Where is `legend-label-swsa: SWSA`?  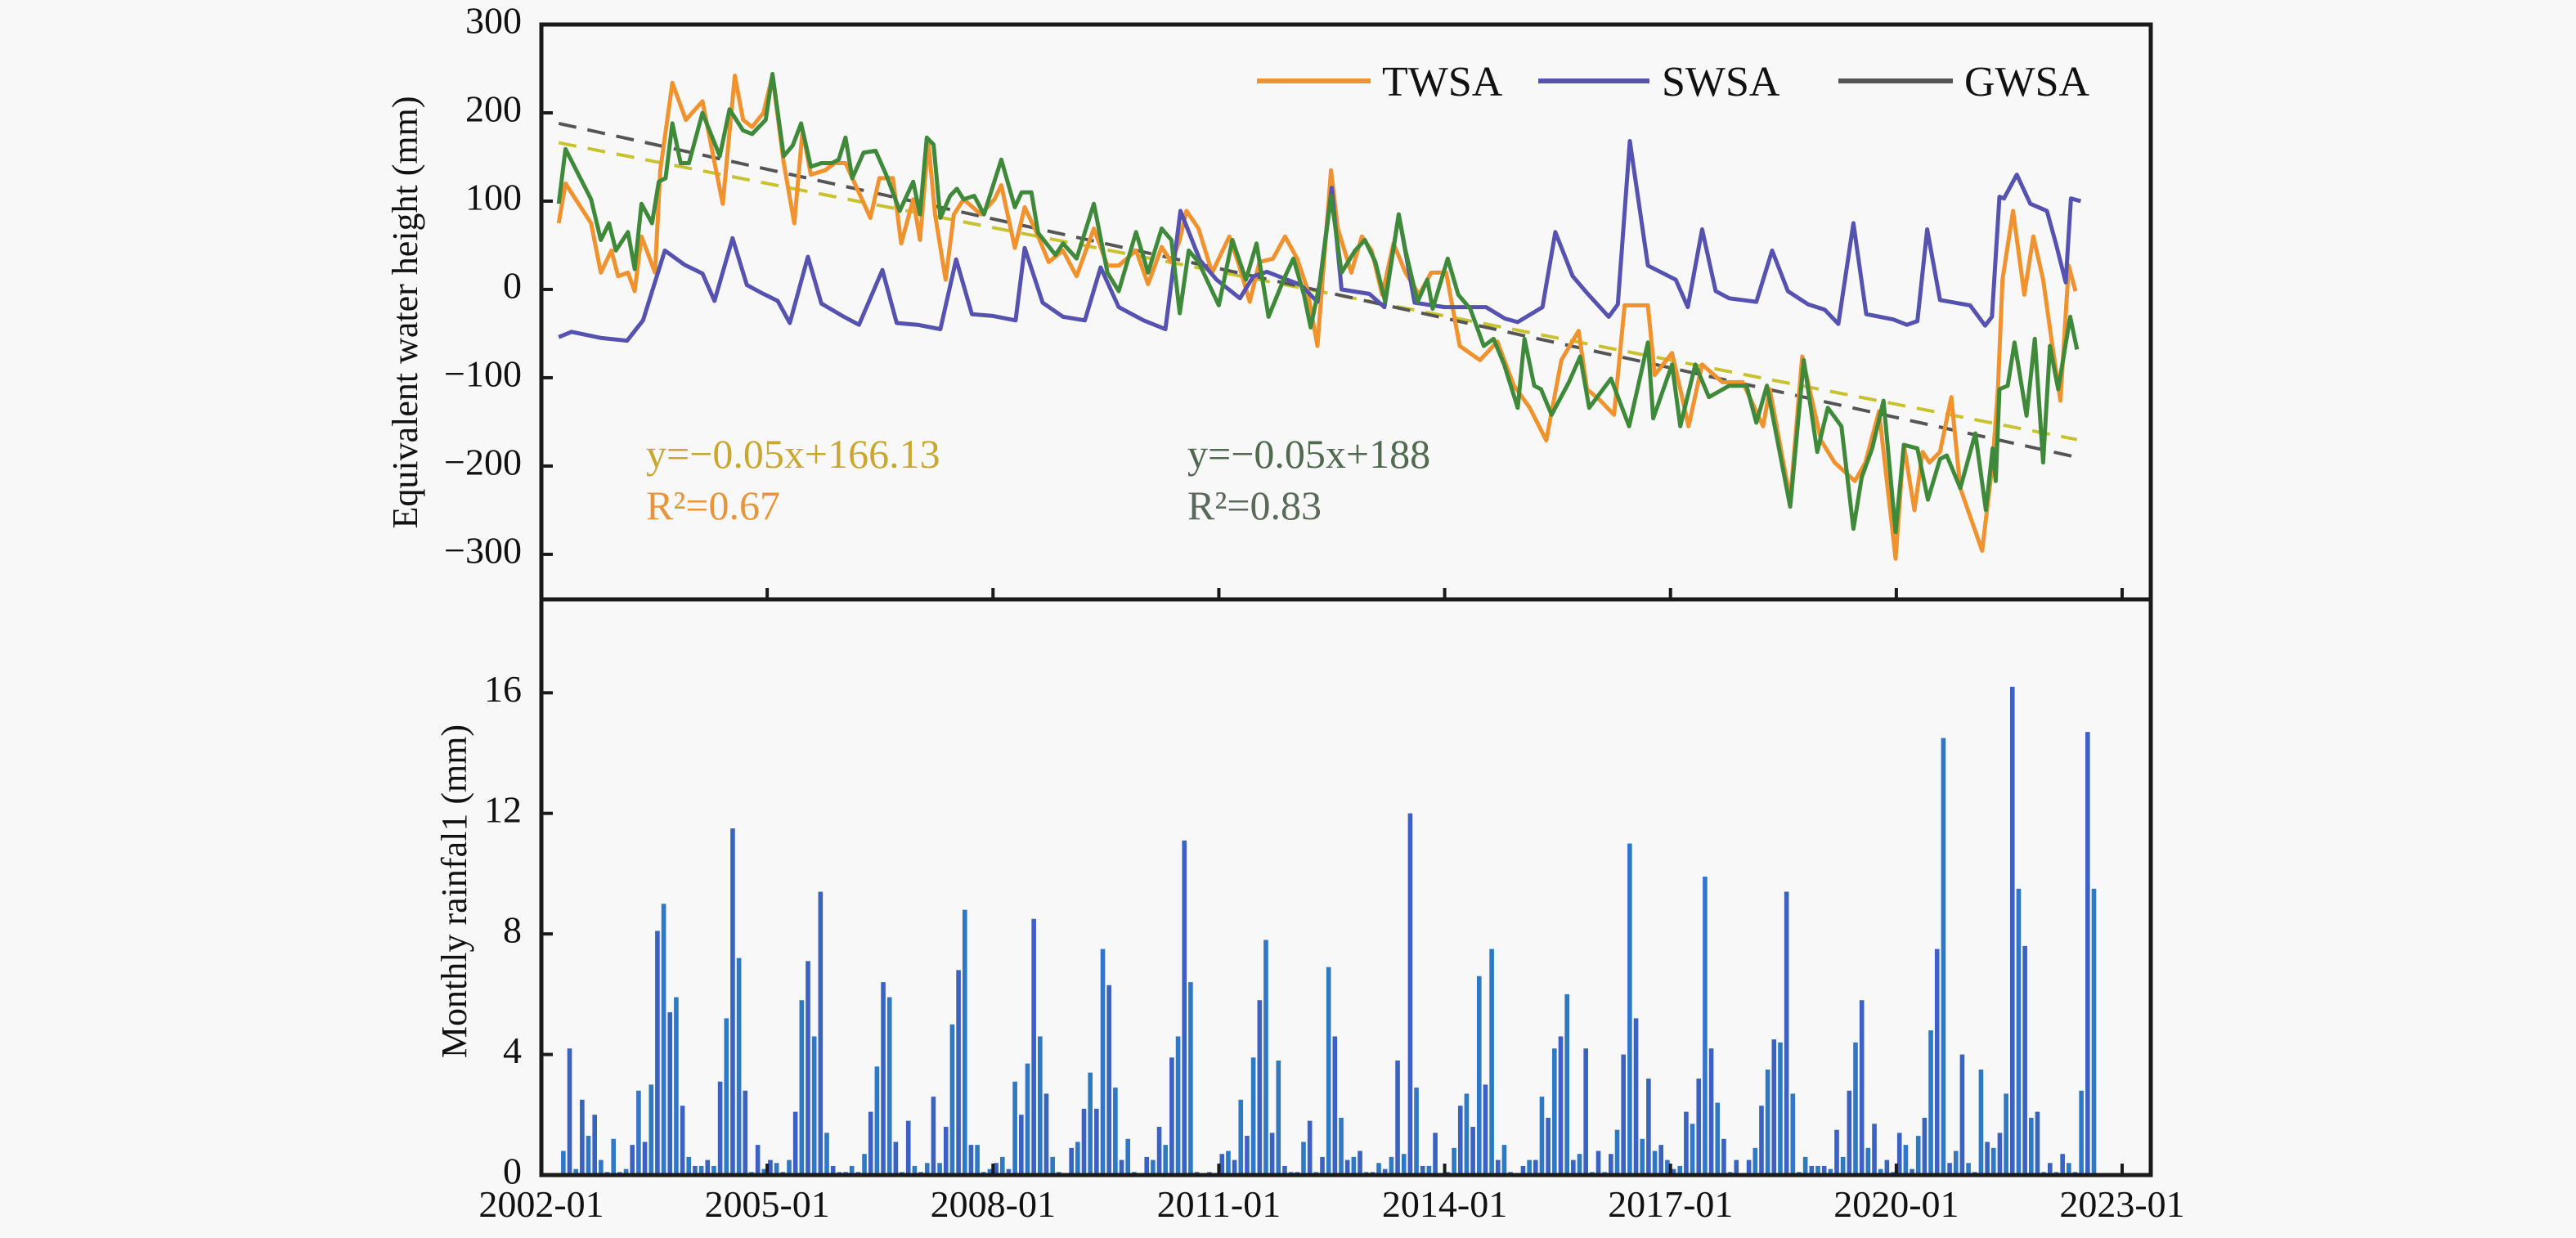 legend-label-swsa: SWSA is located at coordinates (1721, 82).